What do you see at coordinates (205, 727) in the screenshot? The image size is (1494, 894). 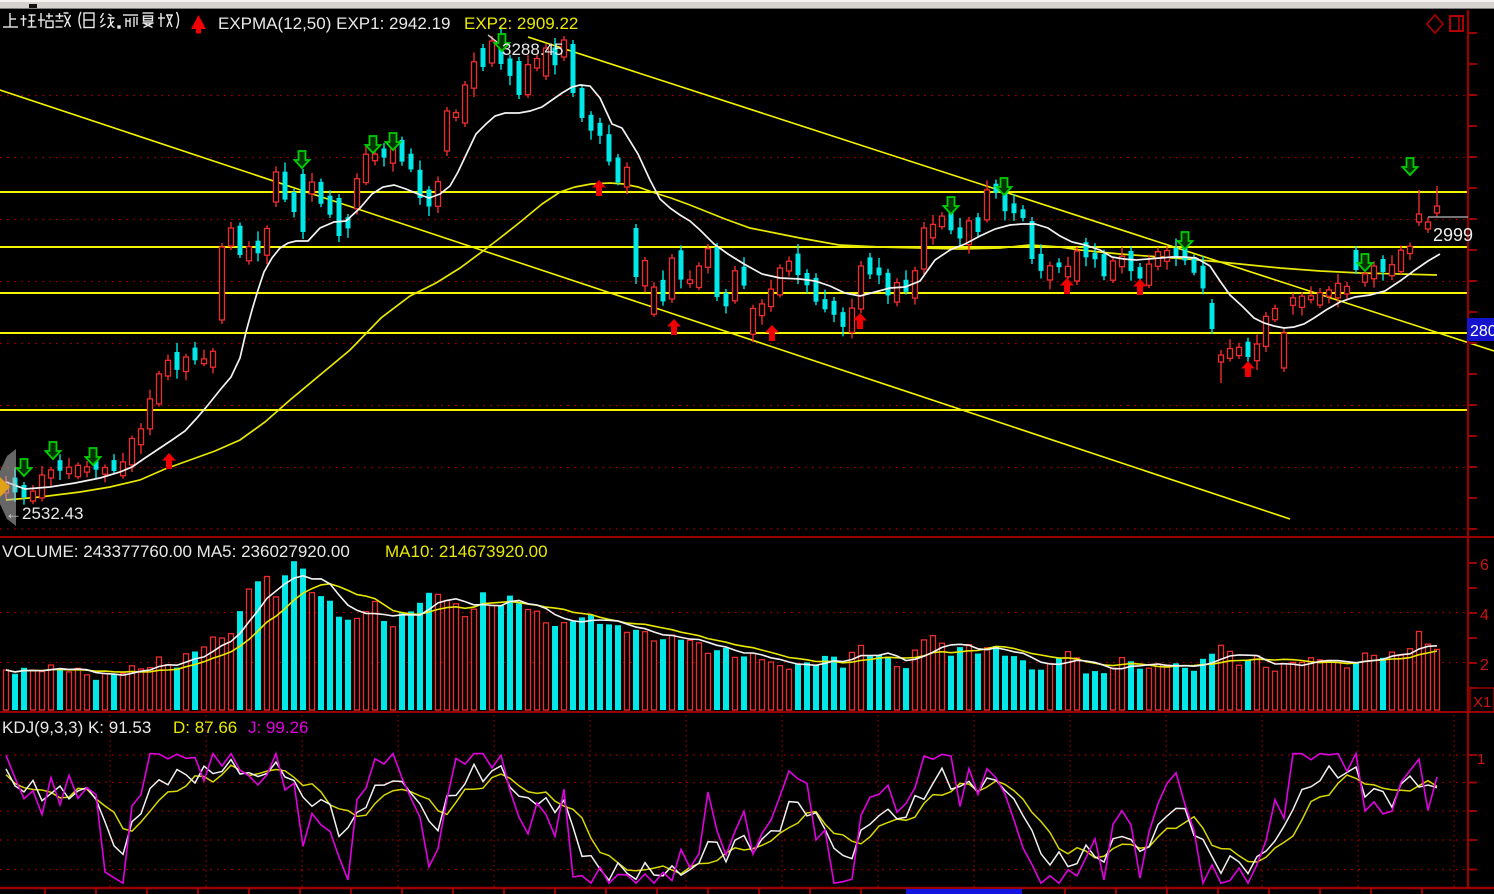 I see `svg-text: D: 87.66` at bounding box center [205, 727].